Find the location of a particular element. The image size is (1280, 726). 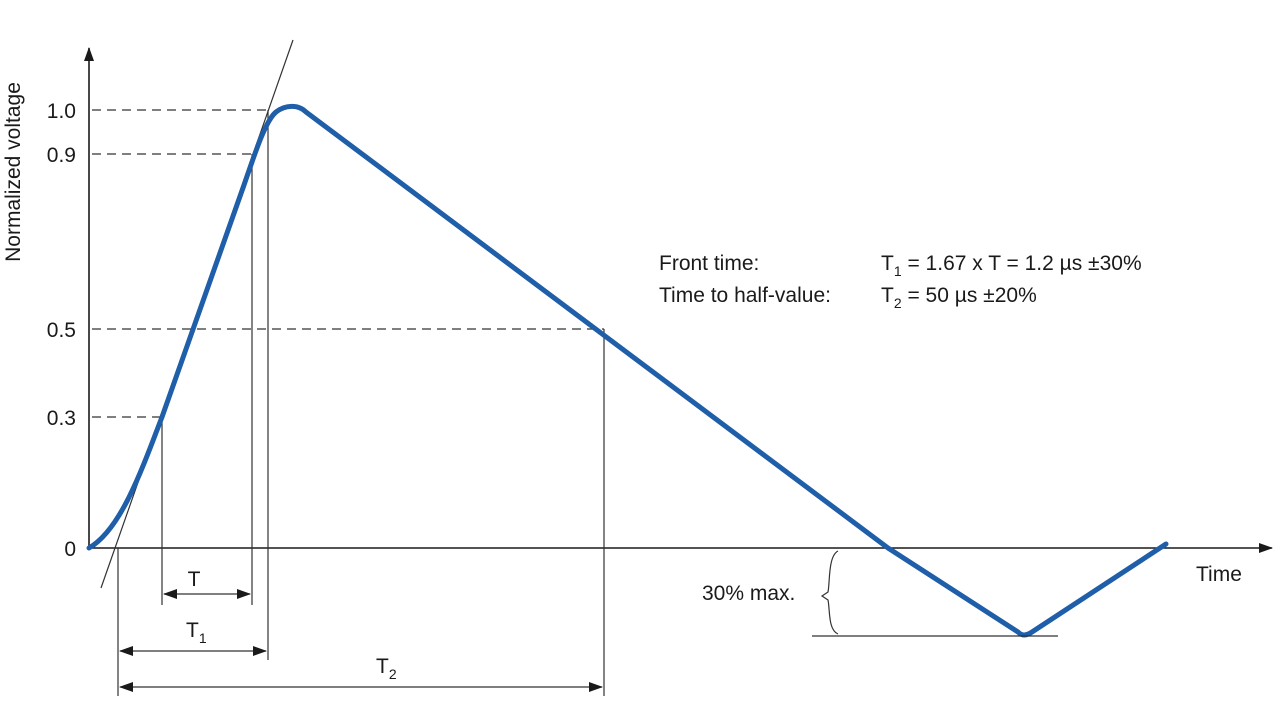

label-T2: T2 is located at coordinates (386, 668).